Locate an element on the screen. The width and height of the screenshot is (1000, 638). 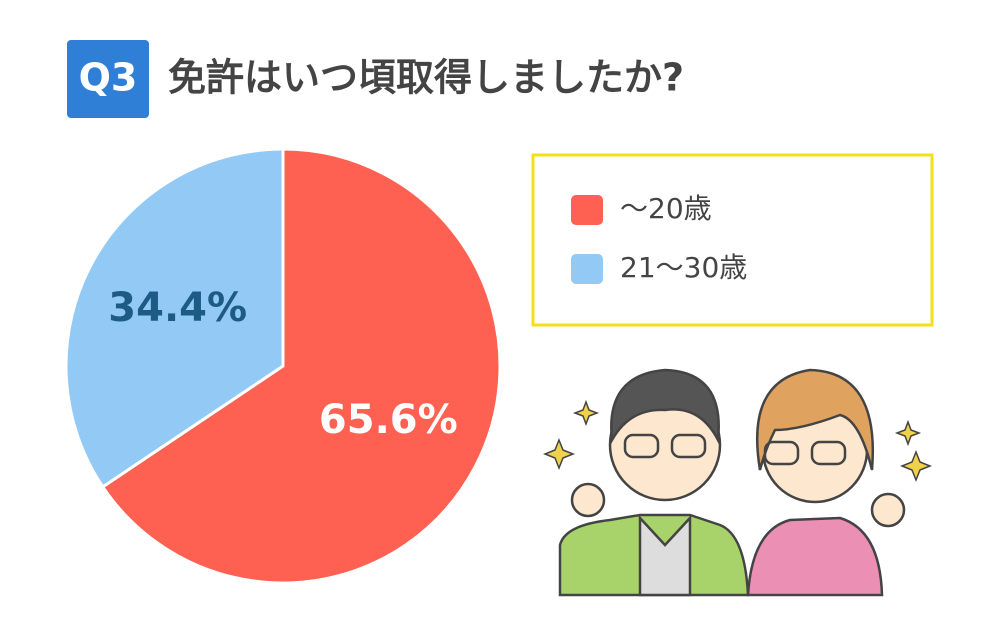
pie-slice is located at coordinates (174, 318).